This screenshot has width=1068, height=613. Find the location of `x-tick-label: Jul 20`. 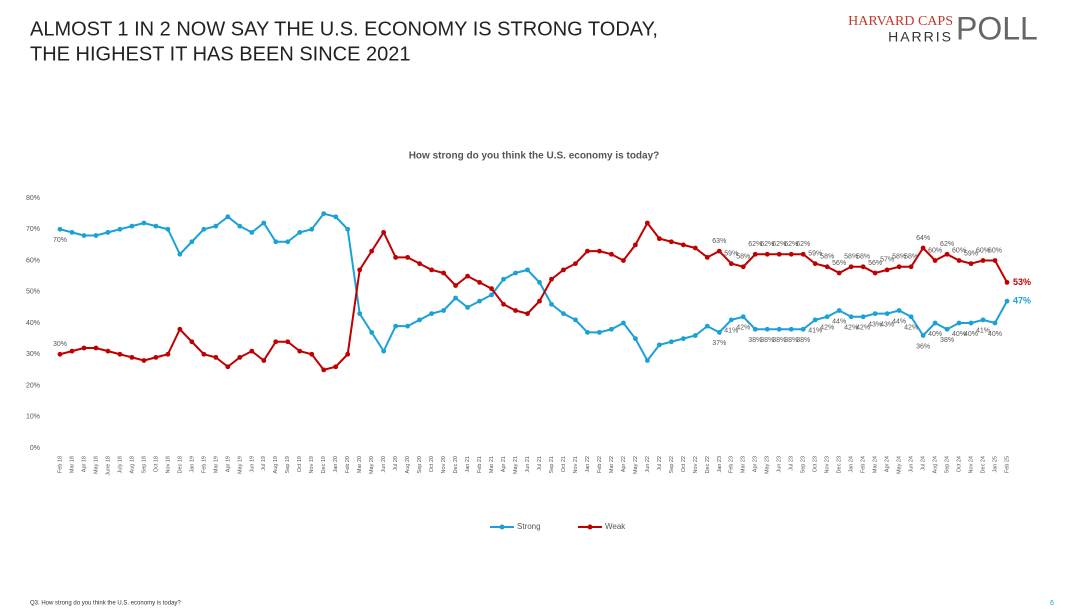

x-tick-label: Jul 20 is located at coordinates (396, 463).